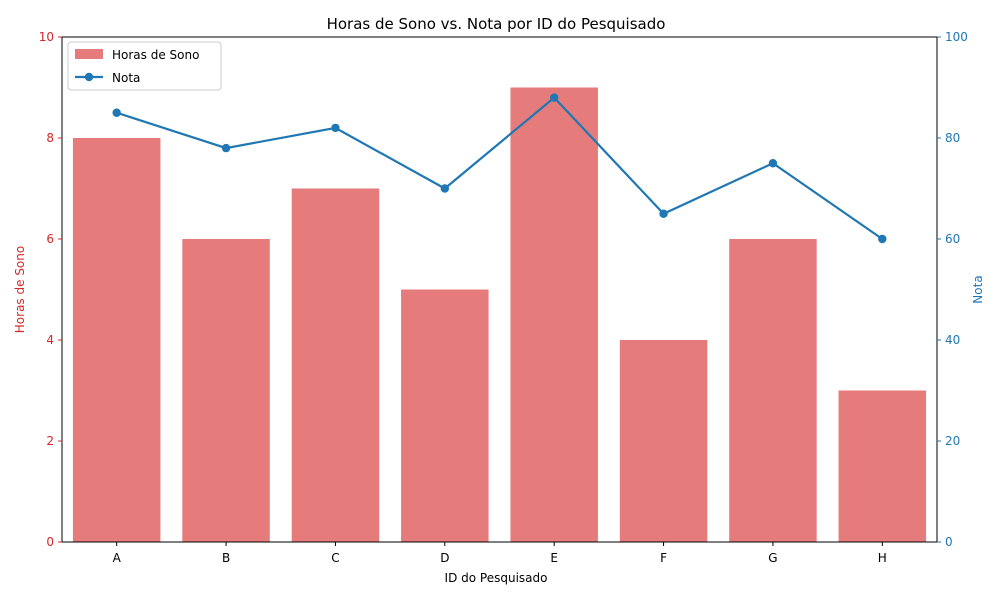  What do you see at coordinates (50, 340) in the screenshot?
I see `y-left-tick-label: 4` at bounding box center [50, 340].